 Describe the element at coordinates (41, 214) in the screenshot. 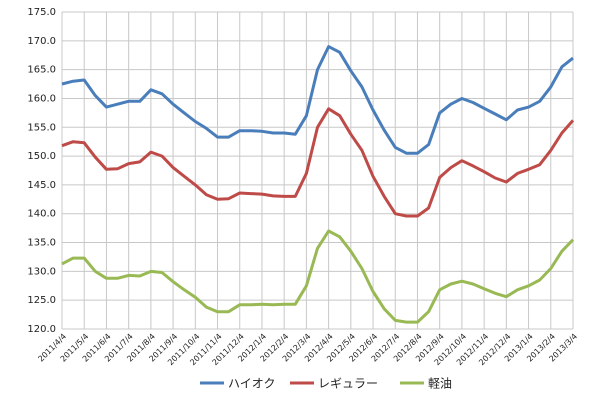

I see `y-tick-label: 140.0` at that location.